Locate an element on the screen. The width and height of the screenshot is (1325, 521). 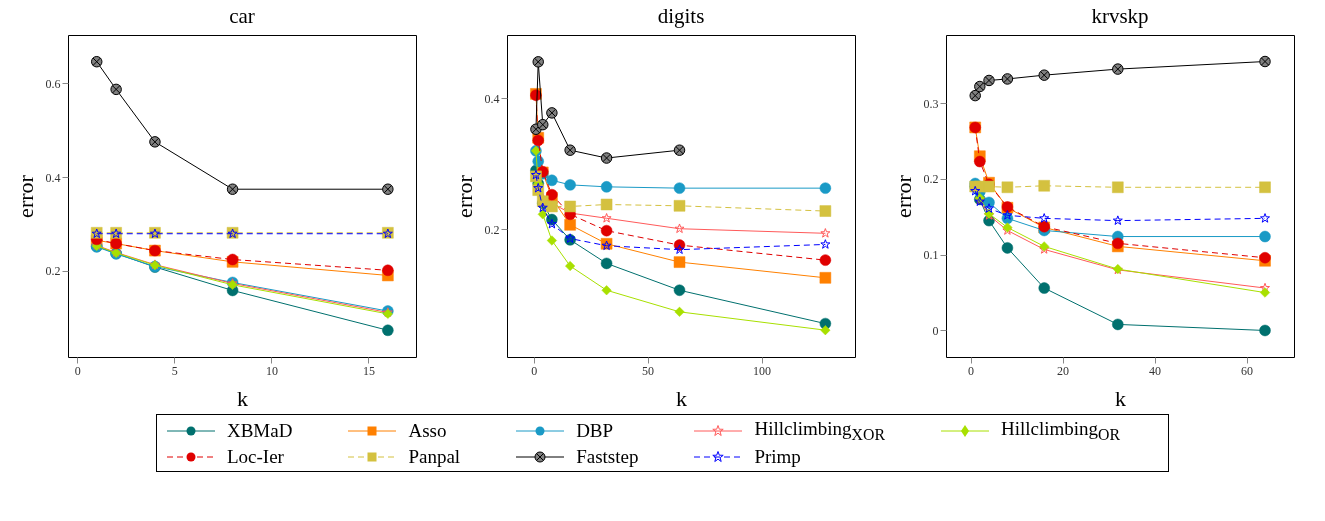
legend-label: Hillclimbing$_{XOR}$ is located at coordinates (820, 431).